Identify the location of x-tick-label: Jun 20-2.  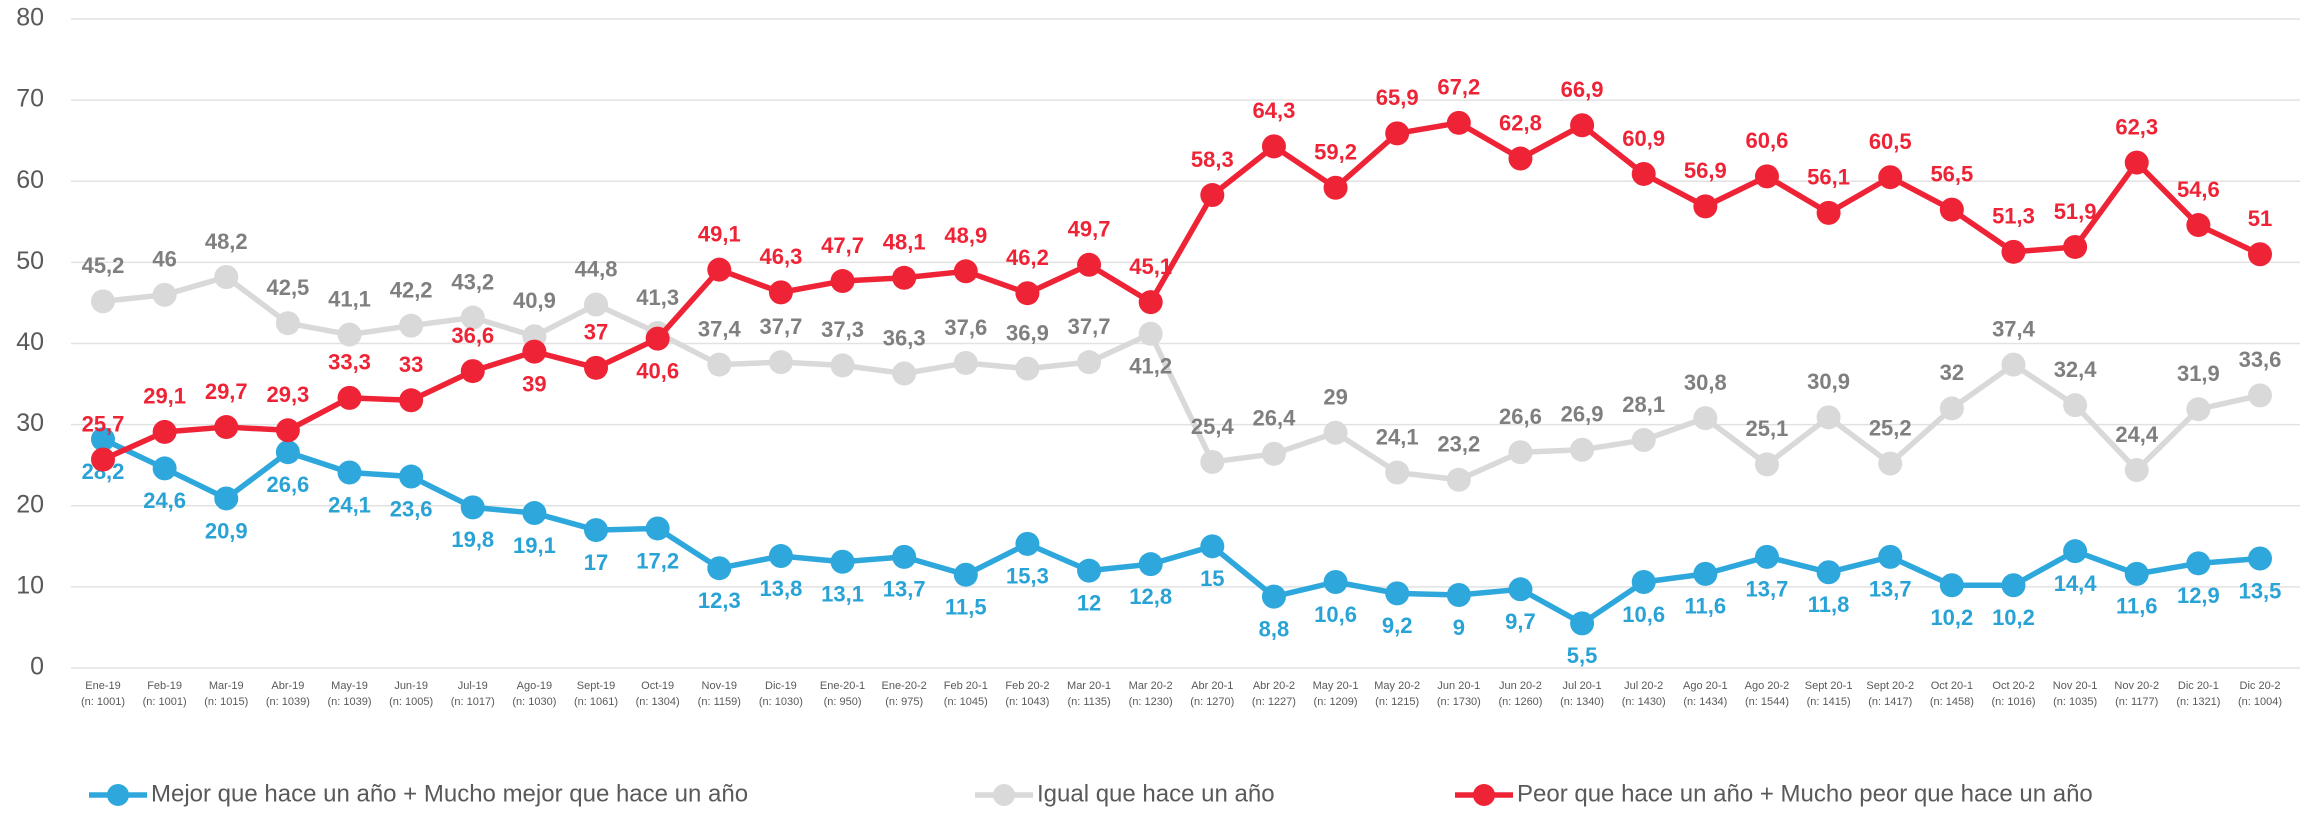
(1520, 686).